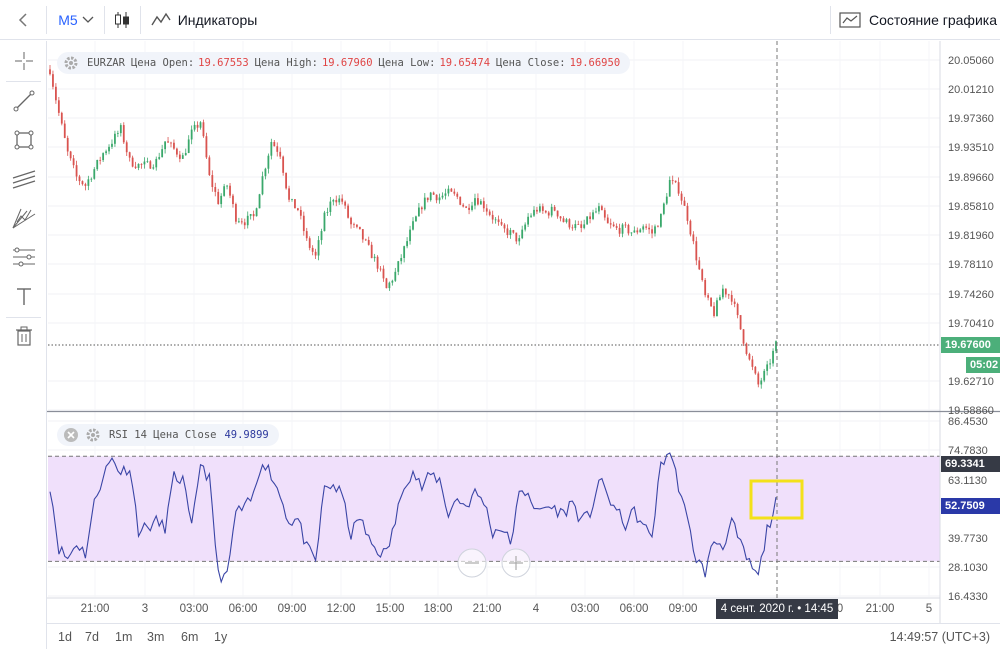 The width and height of the screenshot is (1000, 649). I want to click on legend-close-label: Цена Close:, so click(531, 63).